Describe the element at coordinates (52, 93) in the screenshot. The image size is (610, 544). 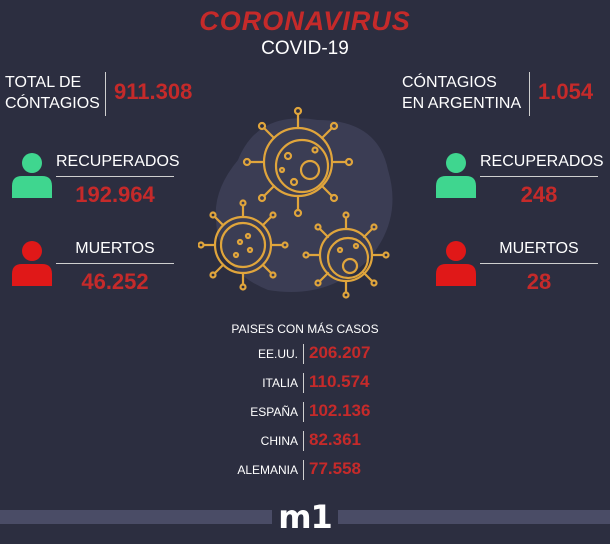
I see `world-total-label: TOTAL DE CÓNTAGIOS` at that location.